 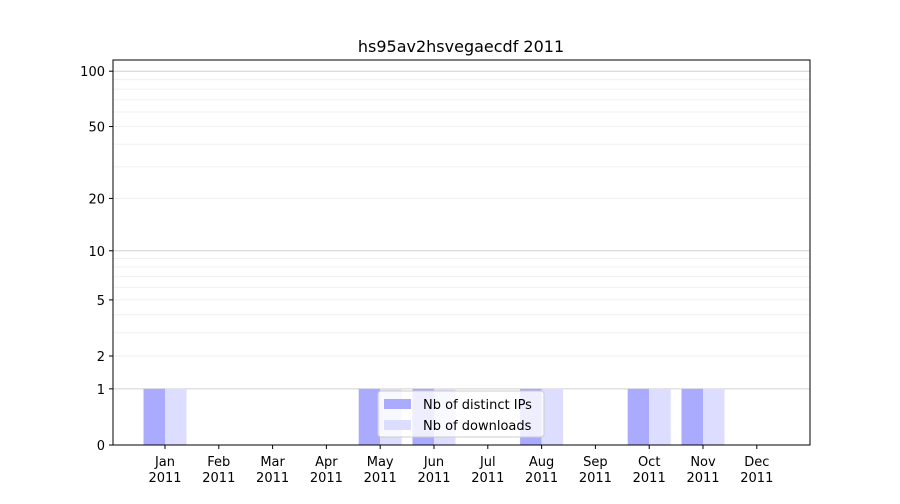 I want to click on y-tick-label: 1, so click(x=101, y=390).